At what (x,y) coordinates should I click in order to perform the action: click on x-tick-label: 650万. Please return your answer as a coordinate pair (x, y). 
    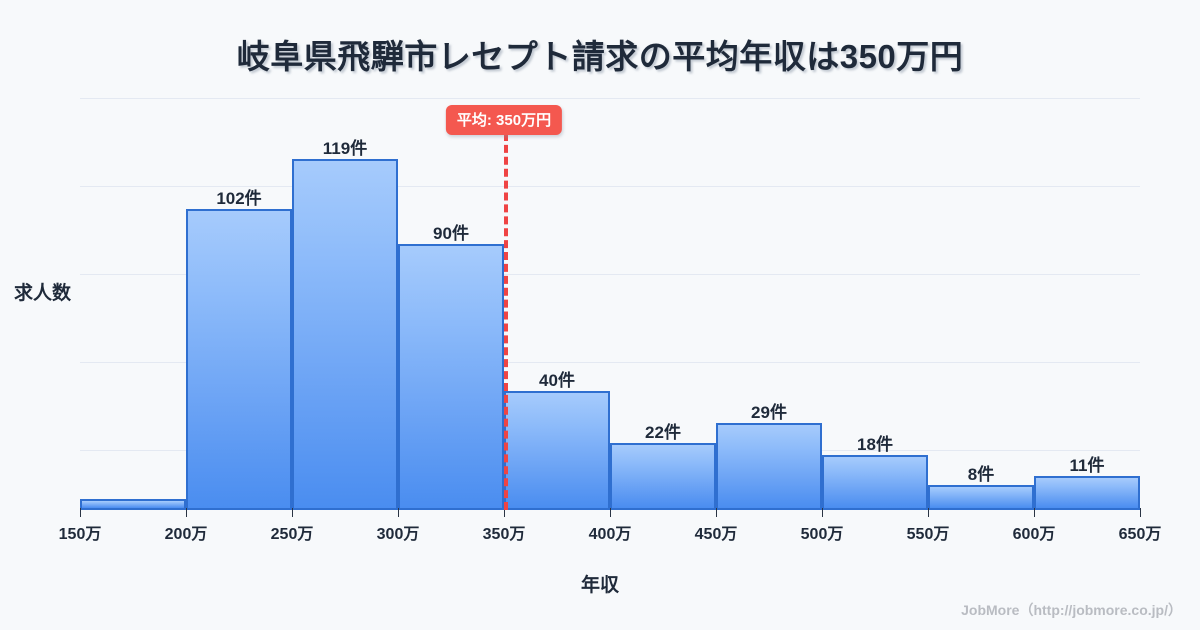
    Looking at the image, I should click on (1140, 534).